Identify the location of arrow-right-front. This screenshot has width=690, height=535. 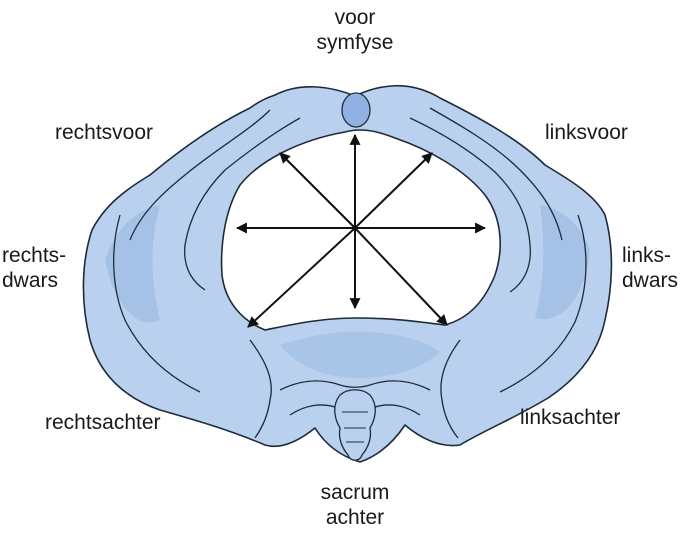
(317, 190).